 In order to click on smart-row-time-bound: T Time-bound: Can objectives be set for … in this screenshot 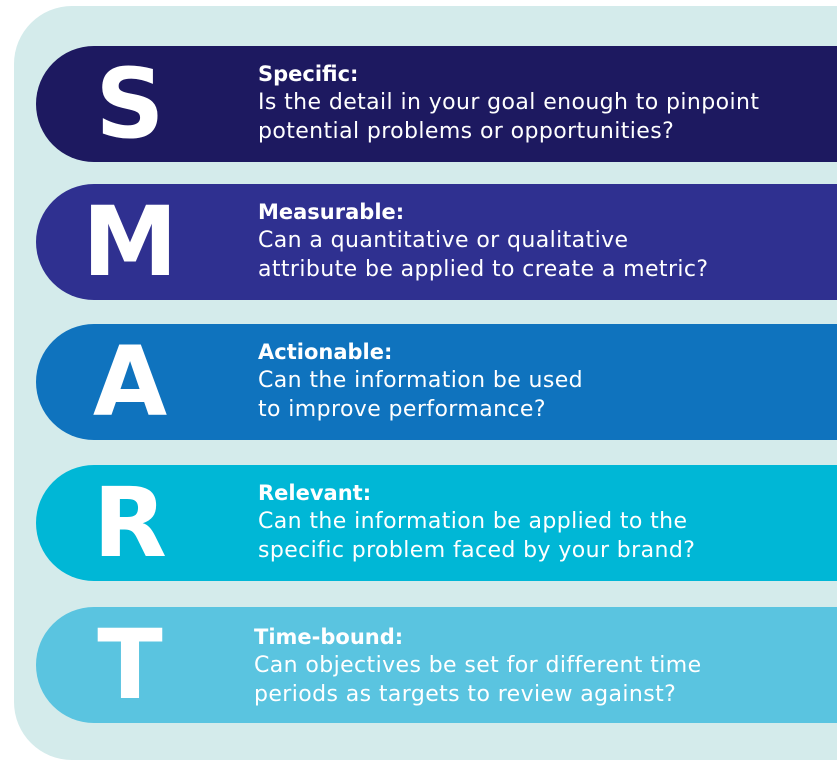, I will do `click(436, 665)`.